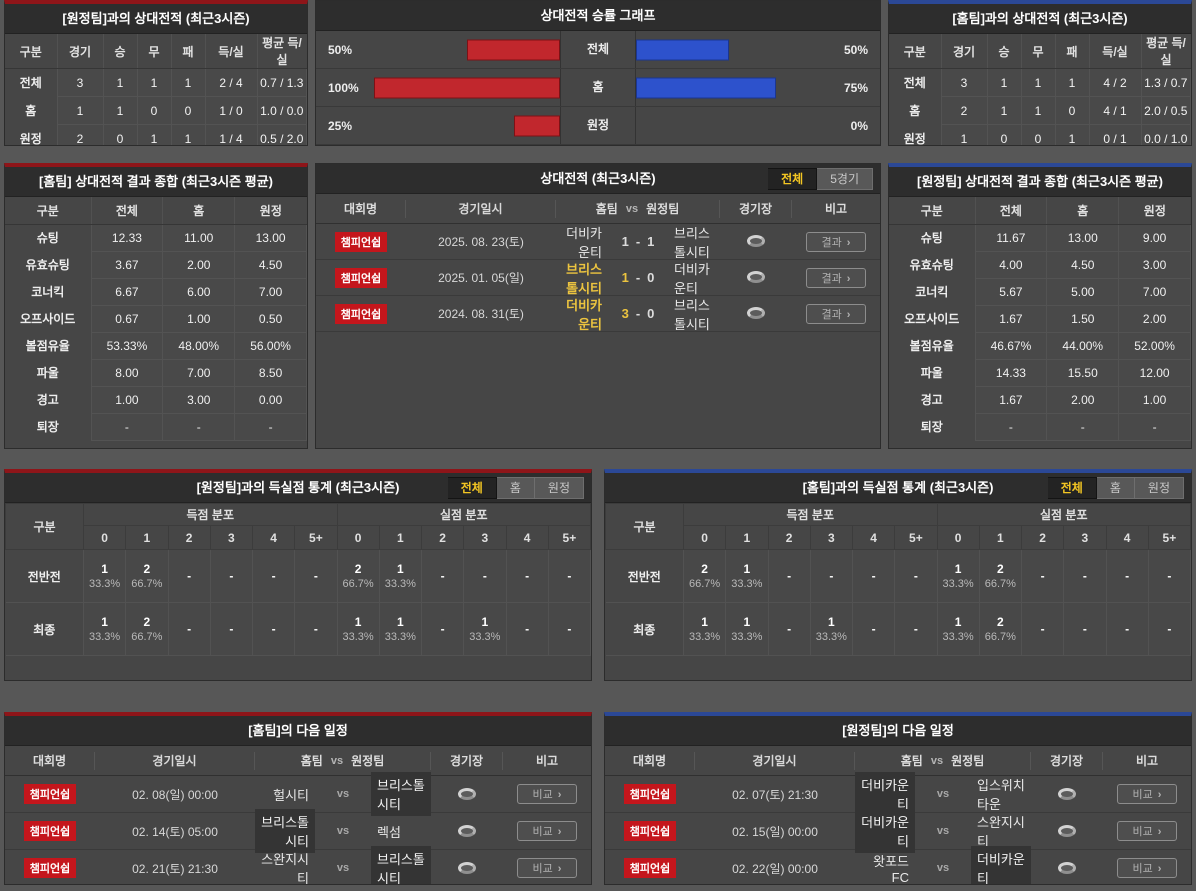 This screenshot has height=891, width=1196. I want to click on panel-title: [원정팀]의 다음 일정, so click(898, 731).